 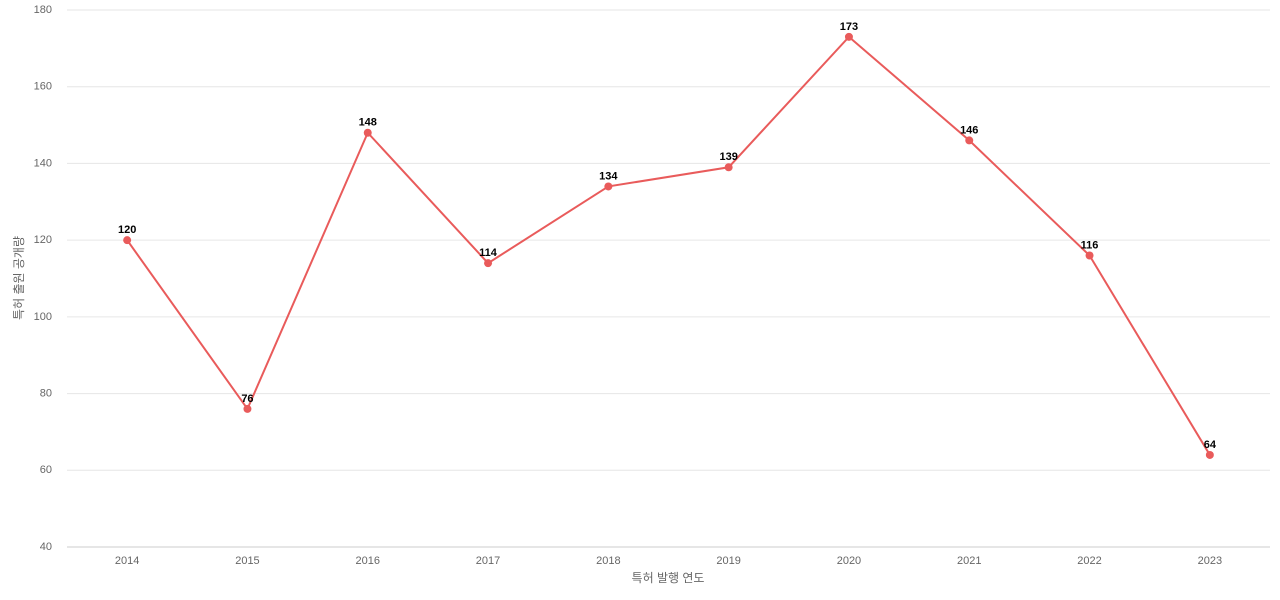 What do you see at coordinates (46, 470) in the screenshot?
I see `y-tick-label: 60` at bounding box center [46, 470].